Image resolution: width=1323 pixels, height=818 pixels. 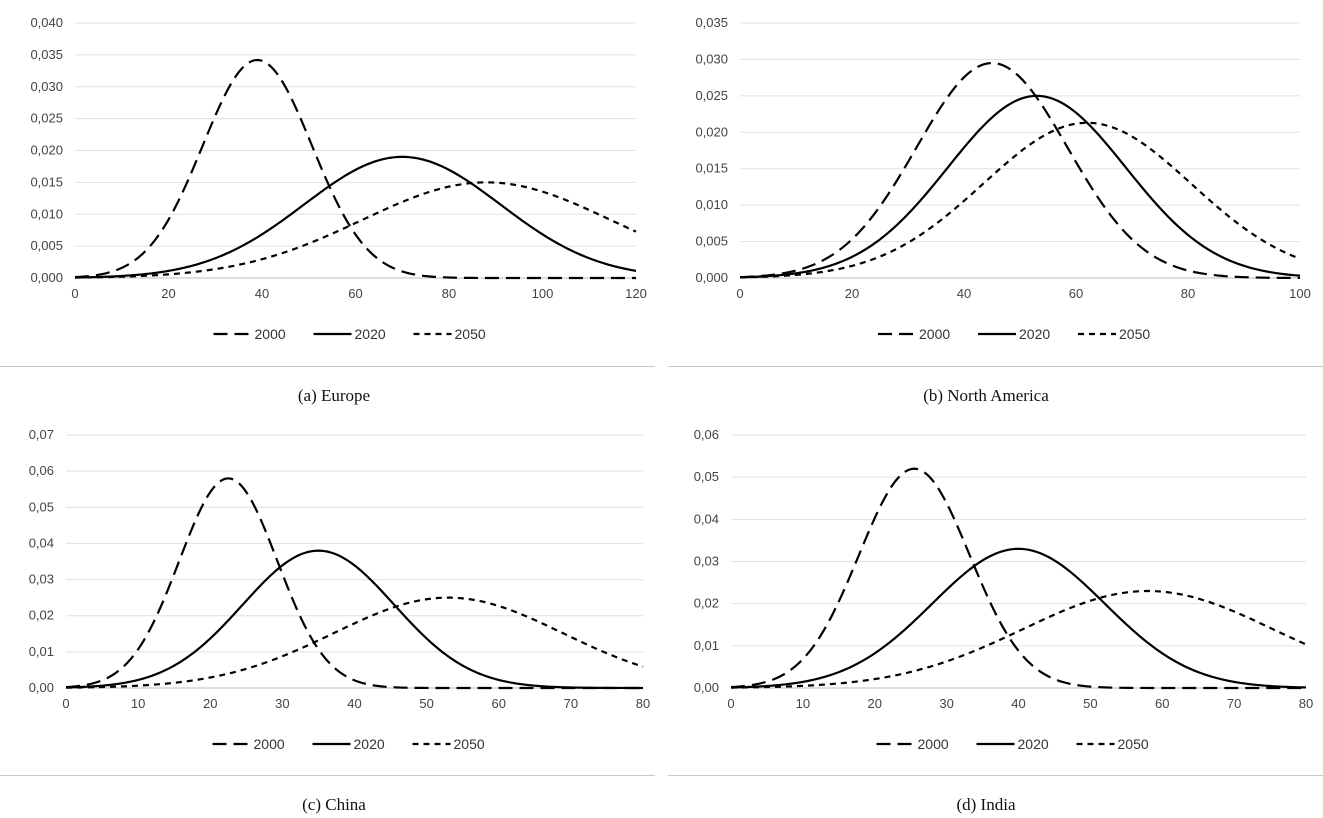 What do you see at coordinates (46, 150) in the screenshot?
I see `y-tick-label-europe-4: 0,020` at bounding box center [46, 150].